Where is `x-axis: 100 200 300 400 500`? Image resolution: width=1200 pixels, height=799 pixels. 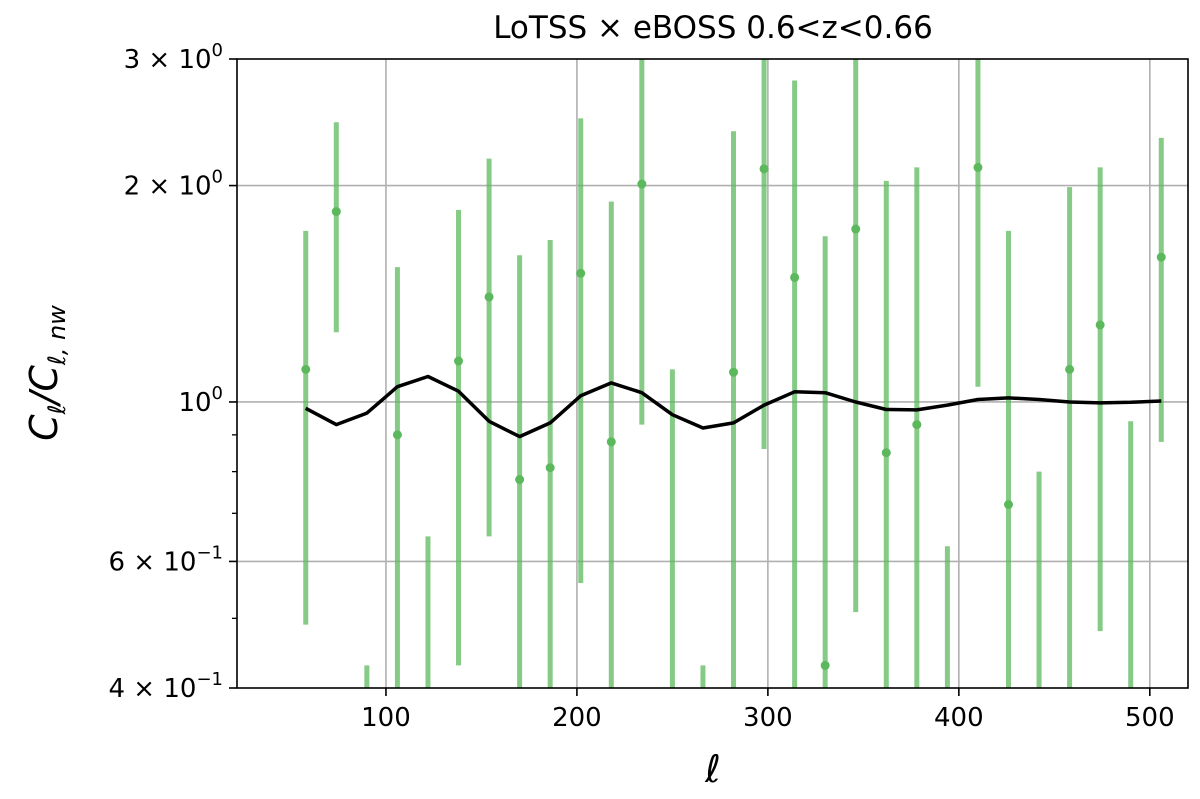 x-axis: 100 200 300 400 500 is located at coordinates (768, 710).